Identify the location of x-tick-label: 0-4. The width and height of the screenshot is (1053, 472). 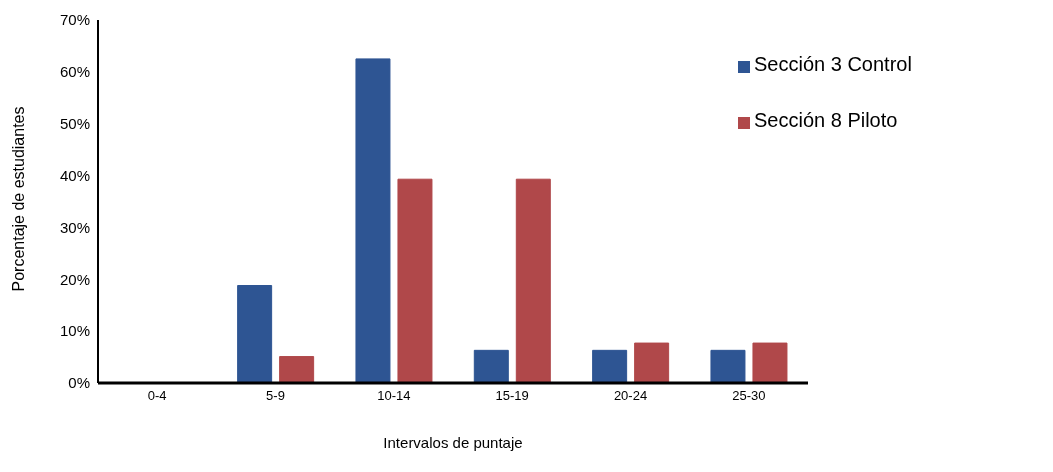
(157, 396).